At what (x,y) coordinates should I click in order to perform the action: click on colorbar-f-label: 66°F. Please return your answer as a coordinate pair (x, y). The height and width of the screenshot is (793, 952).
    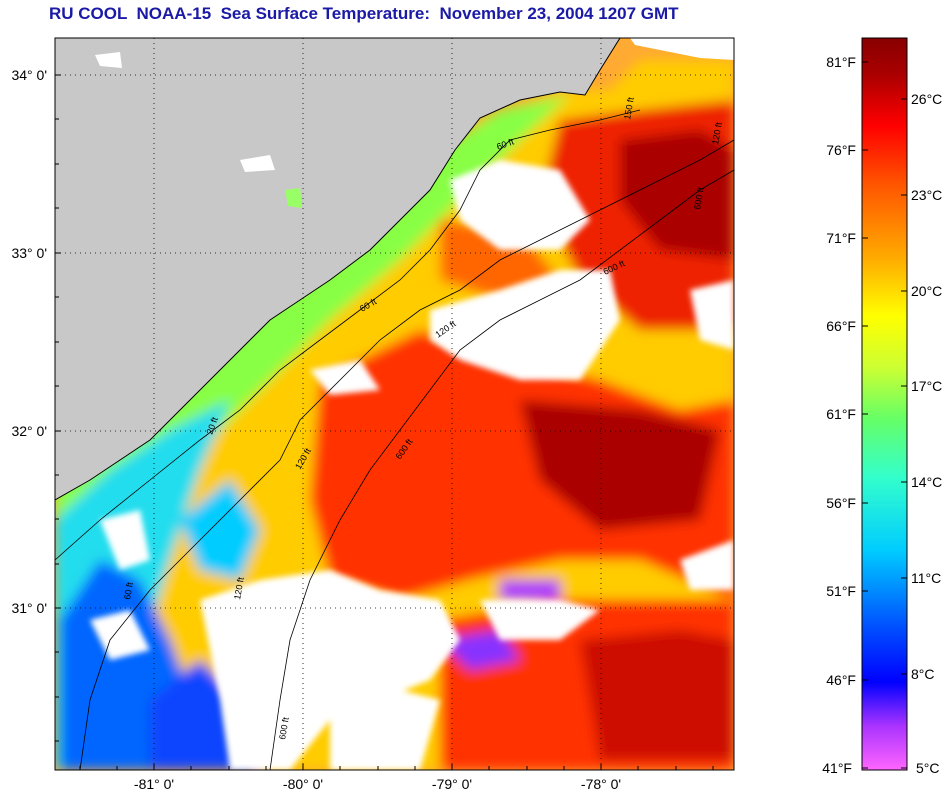
    Looking at the image, I should click on (841, 326).